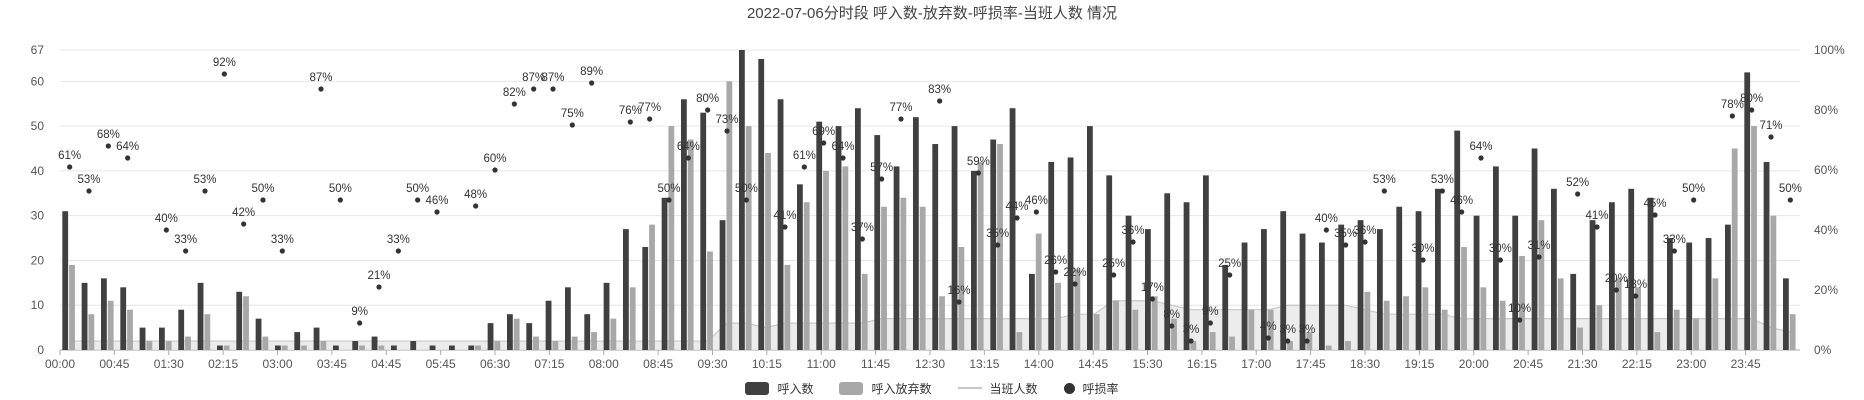  What do you see at coordinates (1191, 330) in the screenshot?
I see `loss-rate-label: 3%` at bounding box center [1191, 330].